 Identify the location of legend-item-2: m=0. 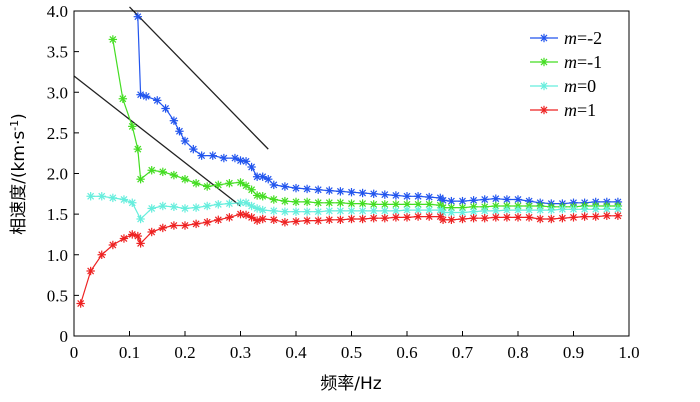
(563, 86).